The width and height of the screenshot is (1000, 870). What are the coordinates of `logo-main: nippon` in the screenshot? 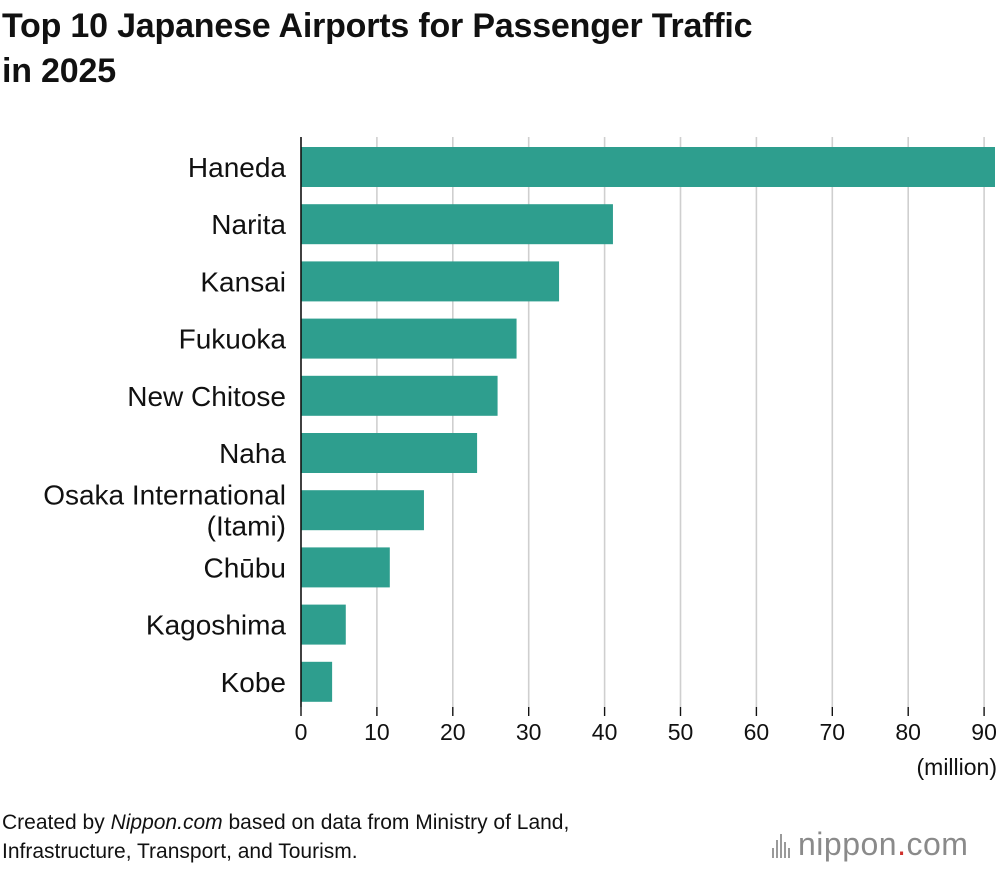 It's located at (848, 844).